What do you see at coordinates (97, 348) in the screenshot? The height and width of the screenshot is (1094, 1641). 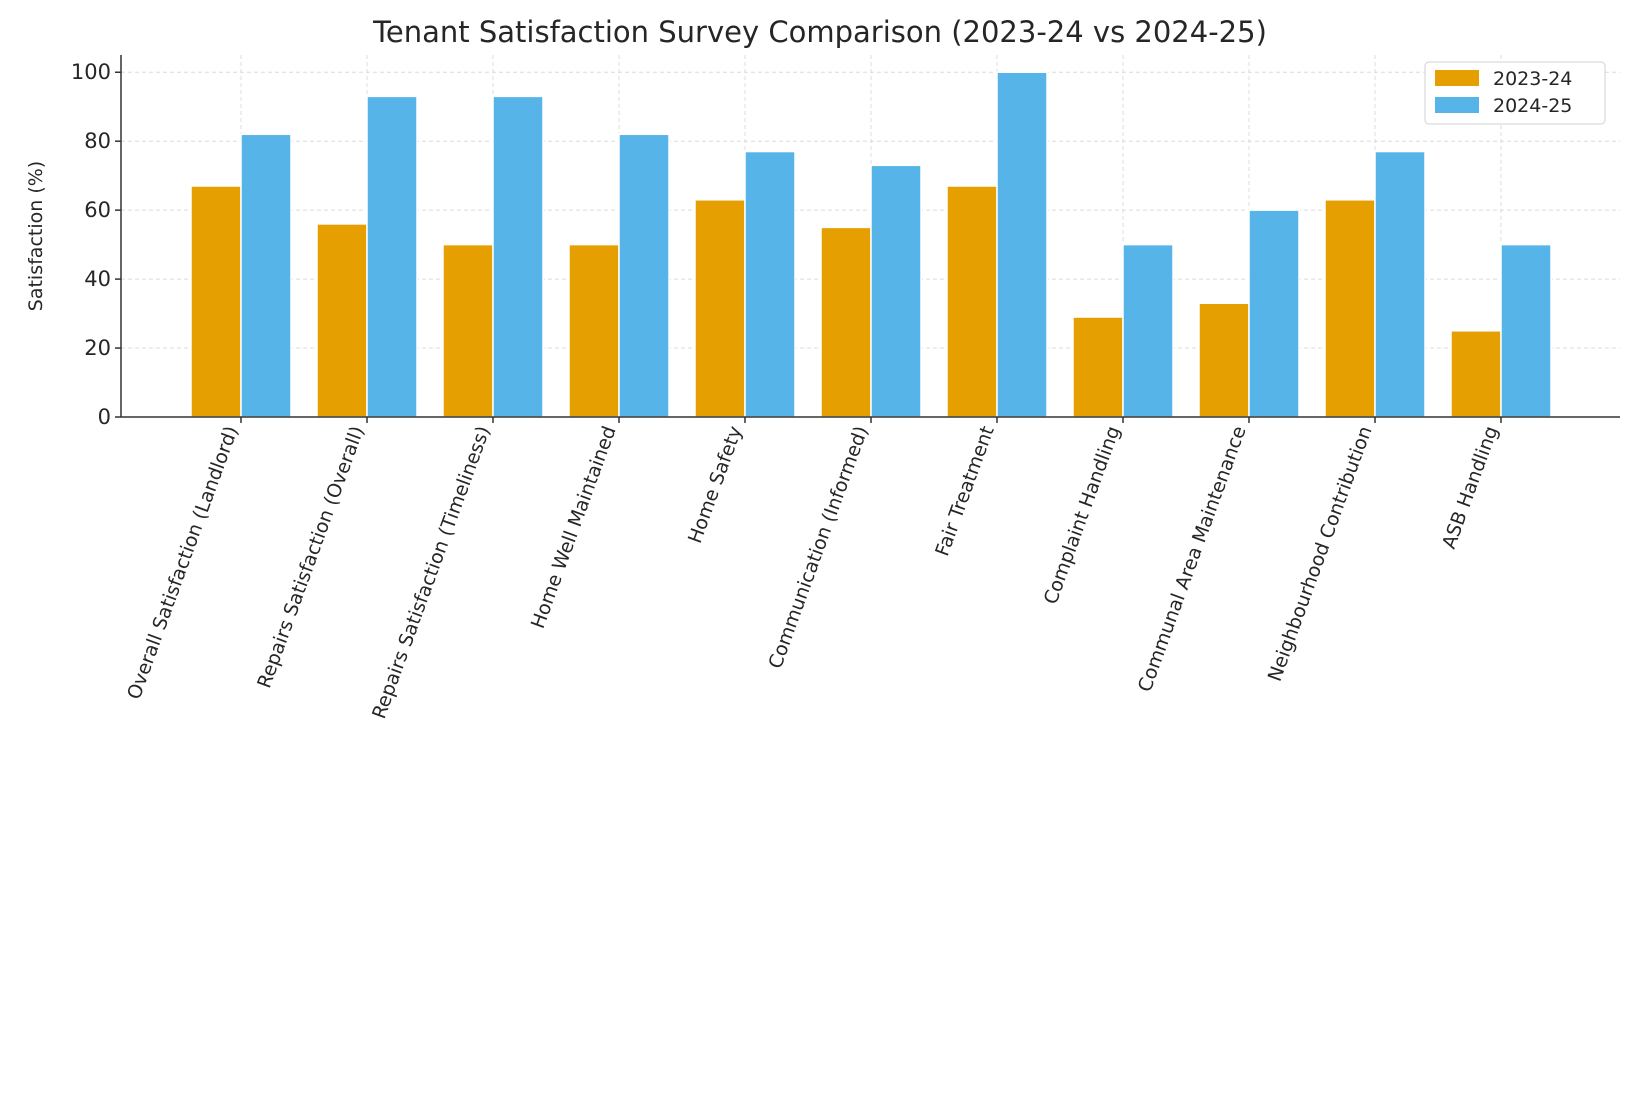 I see `y-tick-label: 20` at bounding box center [97, 348].